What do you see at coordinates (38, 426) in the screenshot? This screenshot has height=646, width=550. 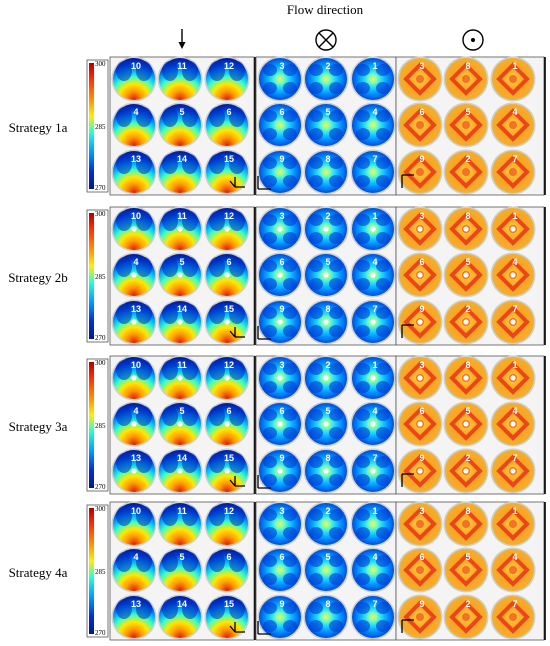 I see `strategy-label: Strategy 3a` at bounding box center [38, 426].